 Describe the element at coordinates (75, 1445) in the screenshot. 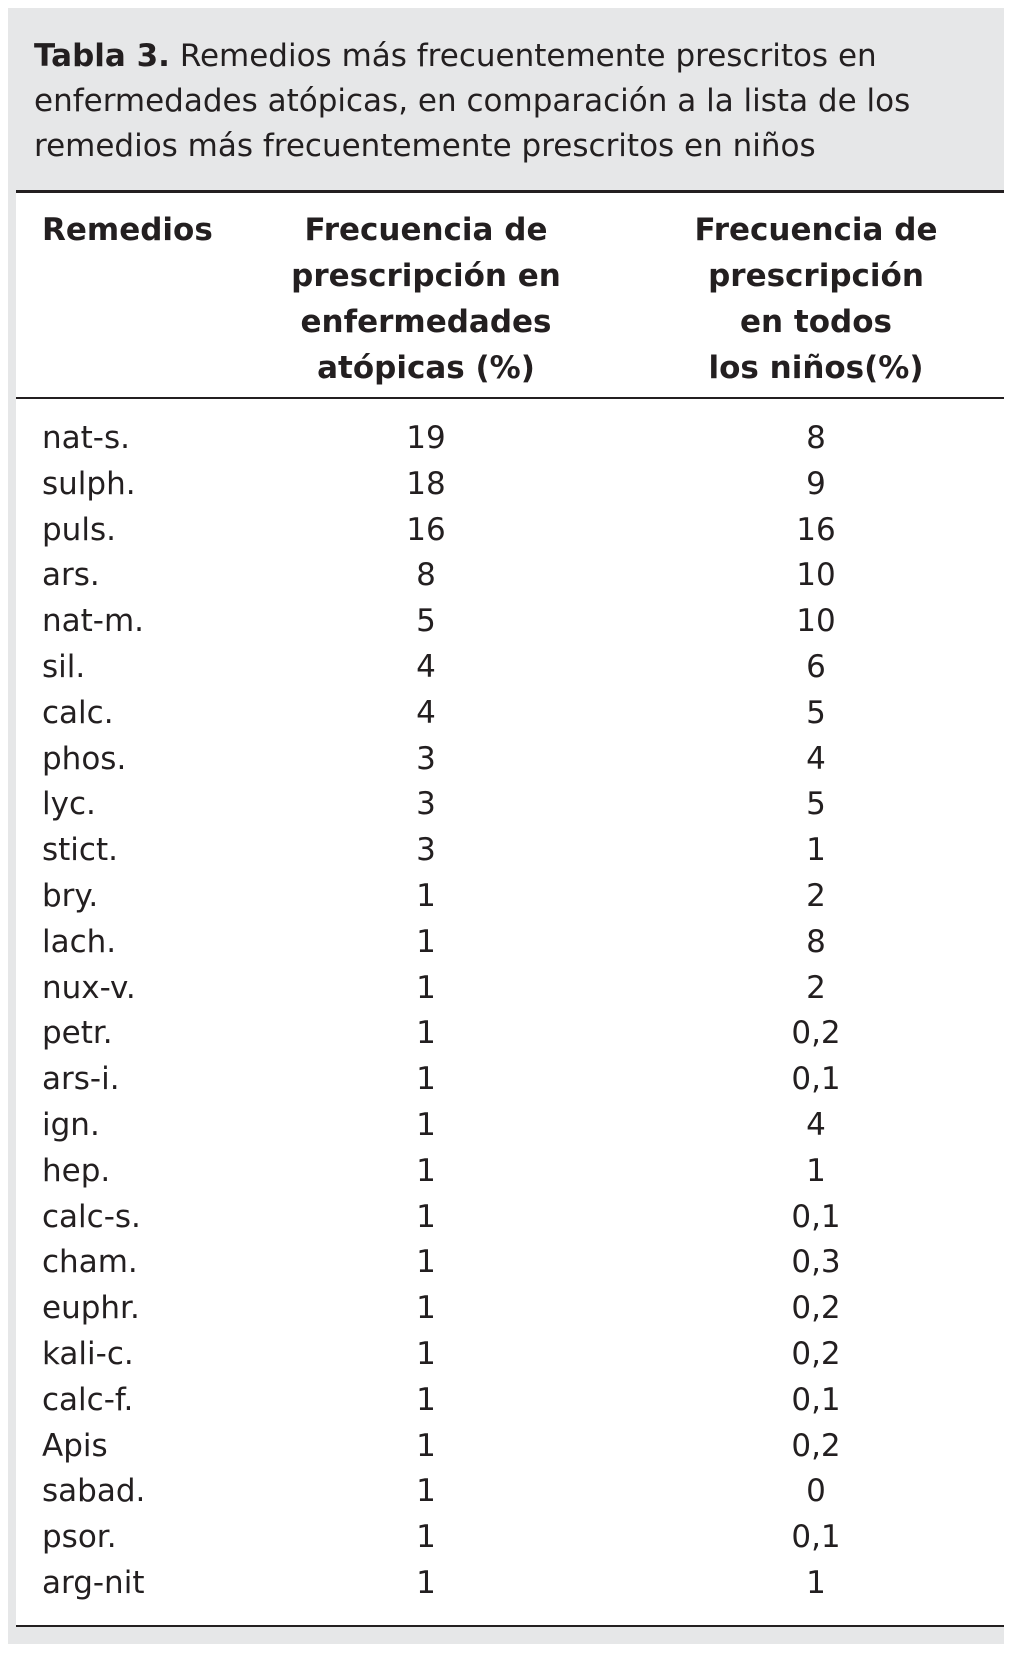

I see `remedy-cell: Apis` at that location.